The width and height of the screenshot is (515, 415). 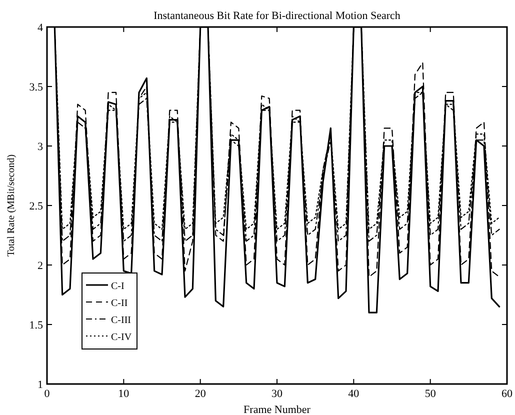 What do you see at coordinates (277, 394) in the screenshot?
I see `x-tick-label: 30` at bounding box center [277, 394].